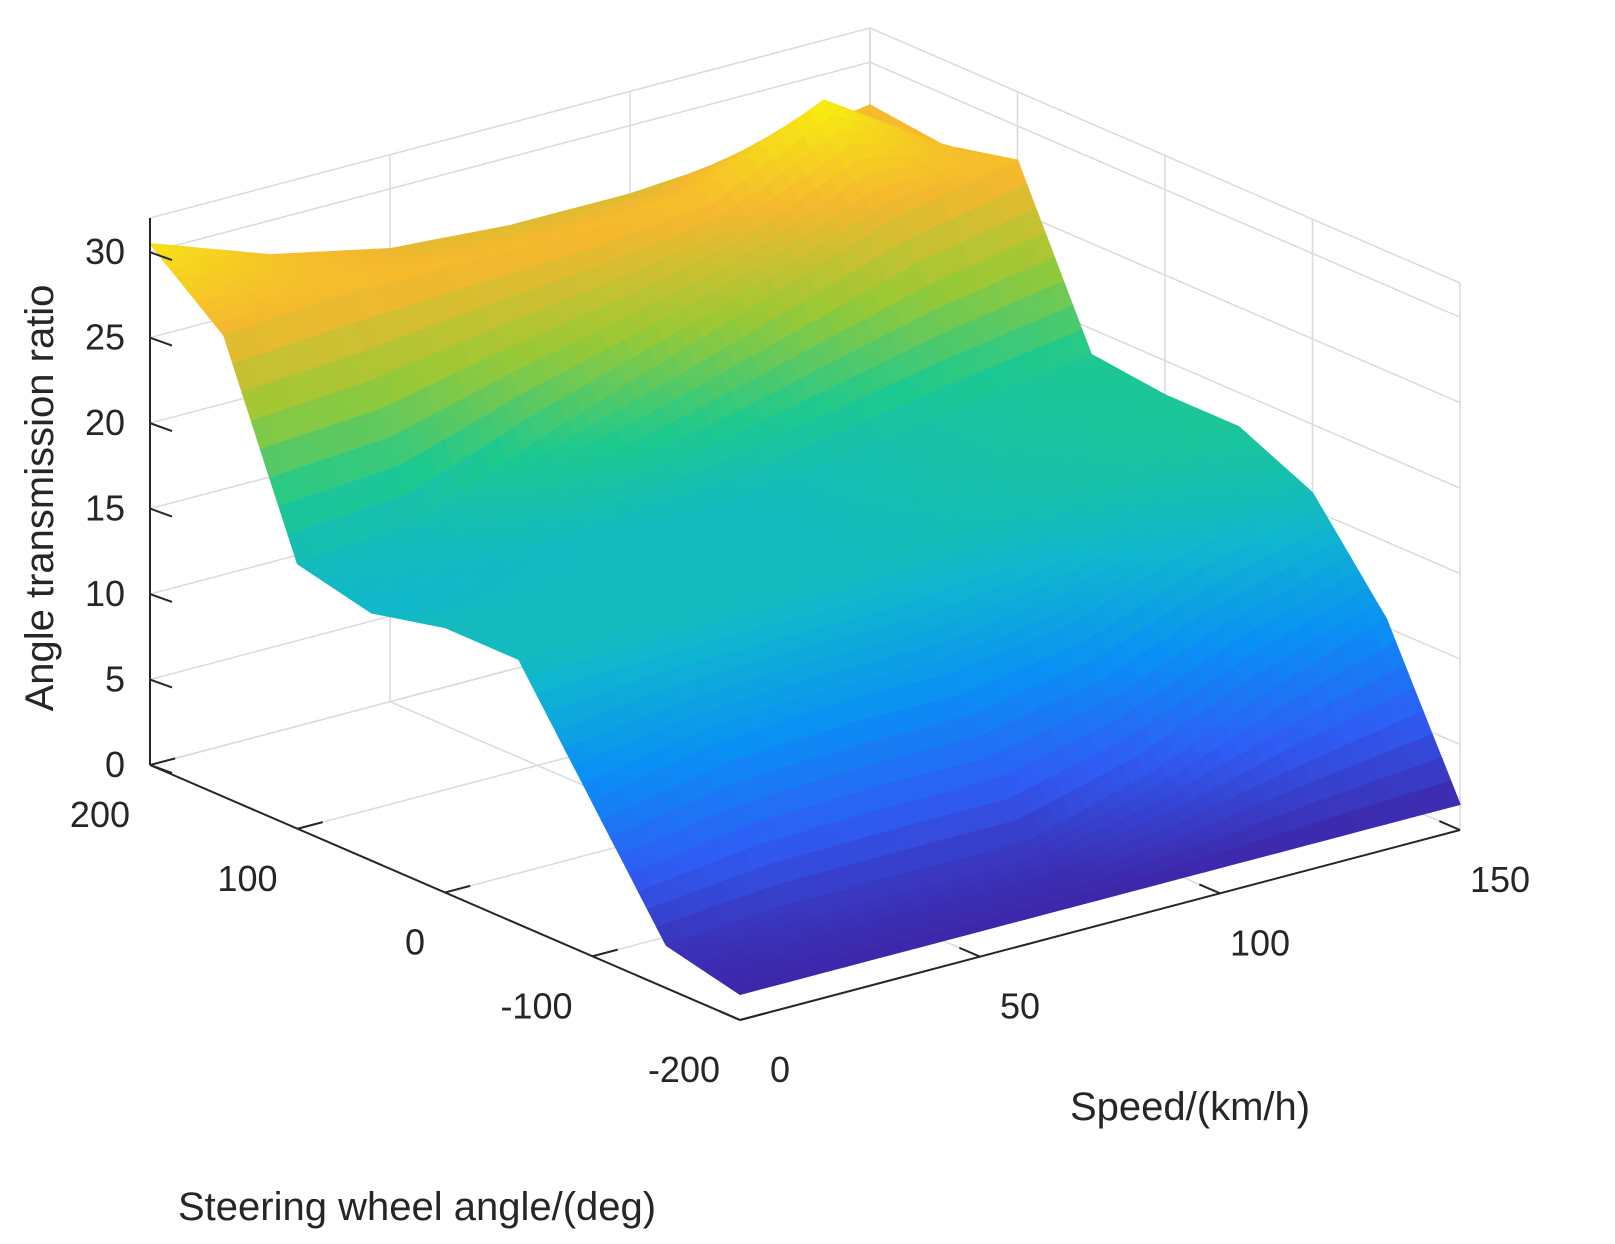 This screenshot has width=1615, height=1244. Describe the element at coordinates (105, 593) in the screenshot. I see `z-tick-label: 10` at that location.